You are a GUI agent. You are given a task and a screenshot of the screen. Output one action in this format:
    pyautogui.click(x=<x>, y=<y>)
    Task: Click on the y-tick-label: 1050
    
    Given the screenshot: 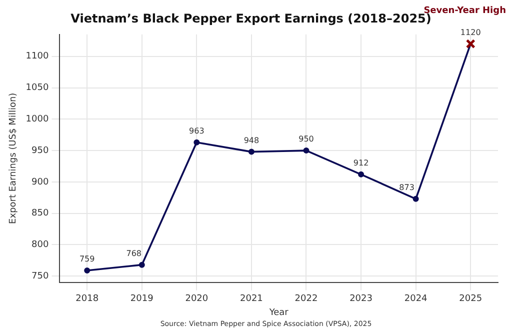 What is the action you would take?
    pyautogui.click(x=37, y=88)
    